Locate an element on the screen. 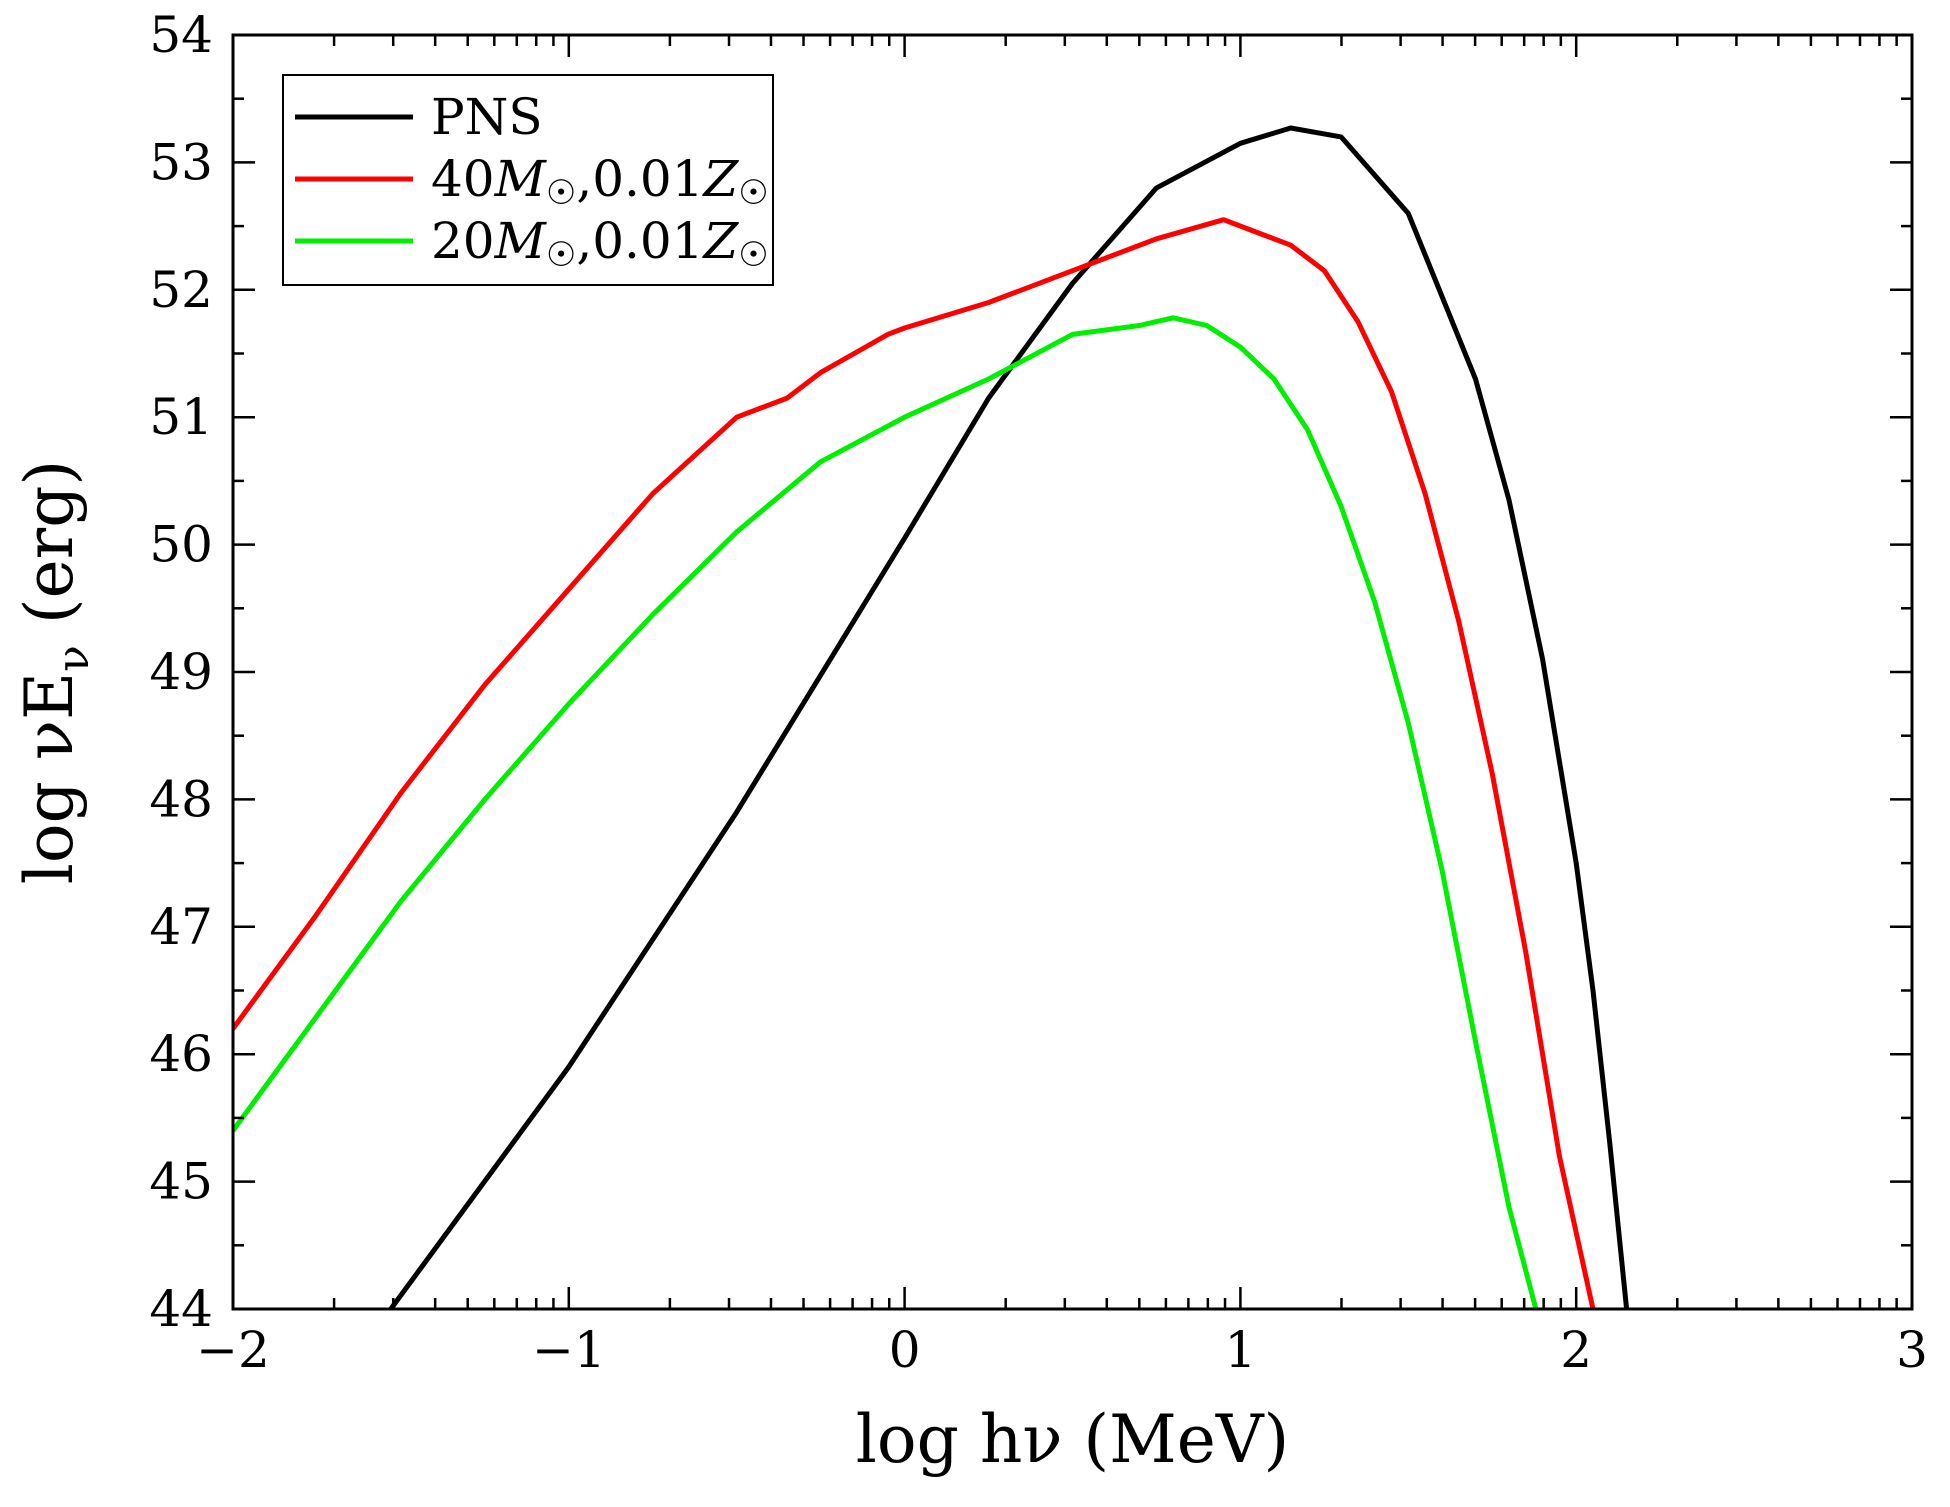  y-tick-label: 44 is located at coordinates (181, 1309).